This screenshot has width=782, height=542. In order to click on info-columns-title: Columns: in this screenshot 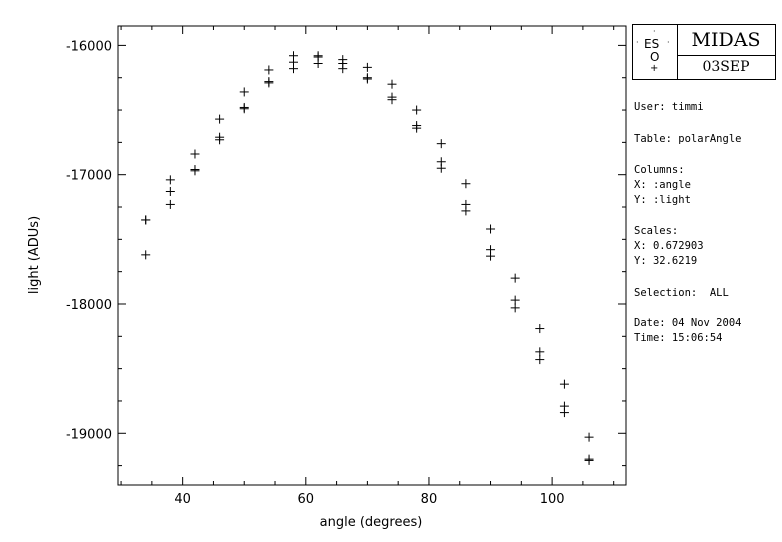, I will do `click(659, 170)`.